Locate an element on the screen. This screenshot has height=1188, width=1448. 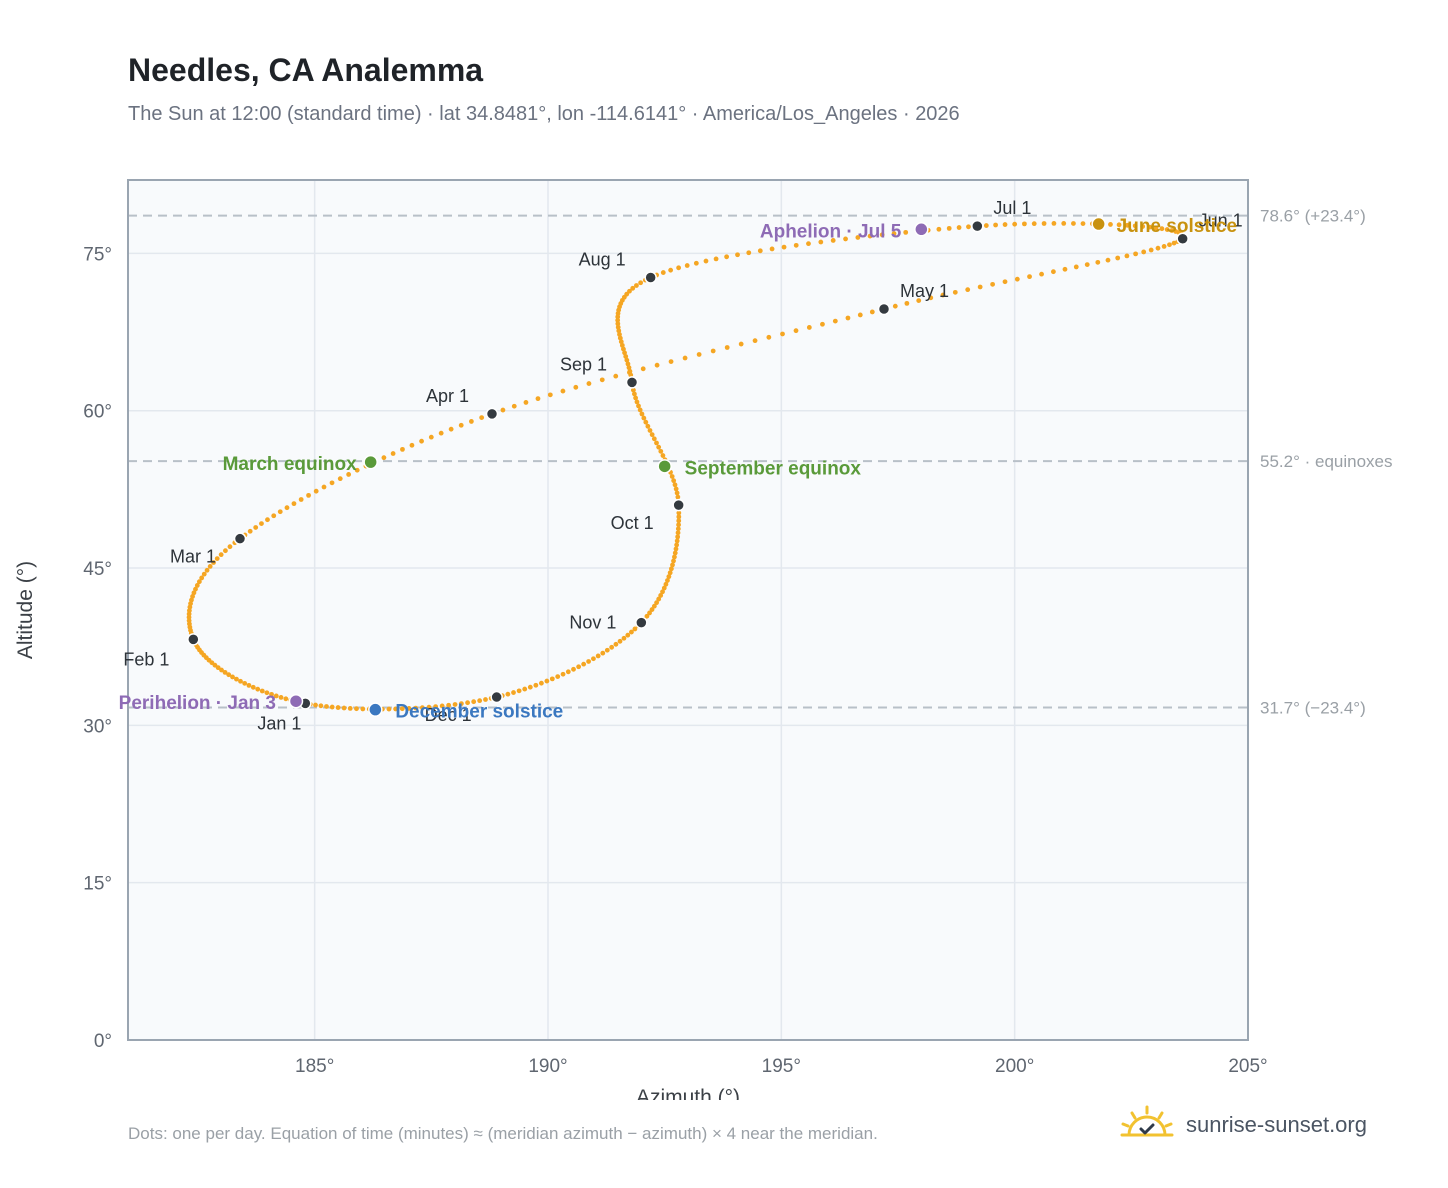
y-axis-title: Altitude (°) is located at coordinates (25, 610).